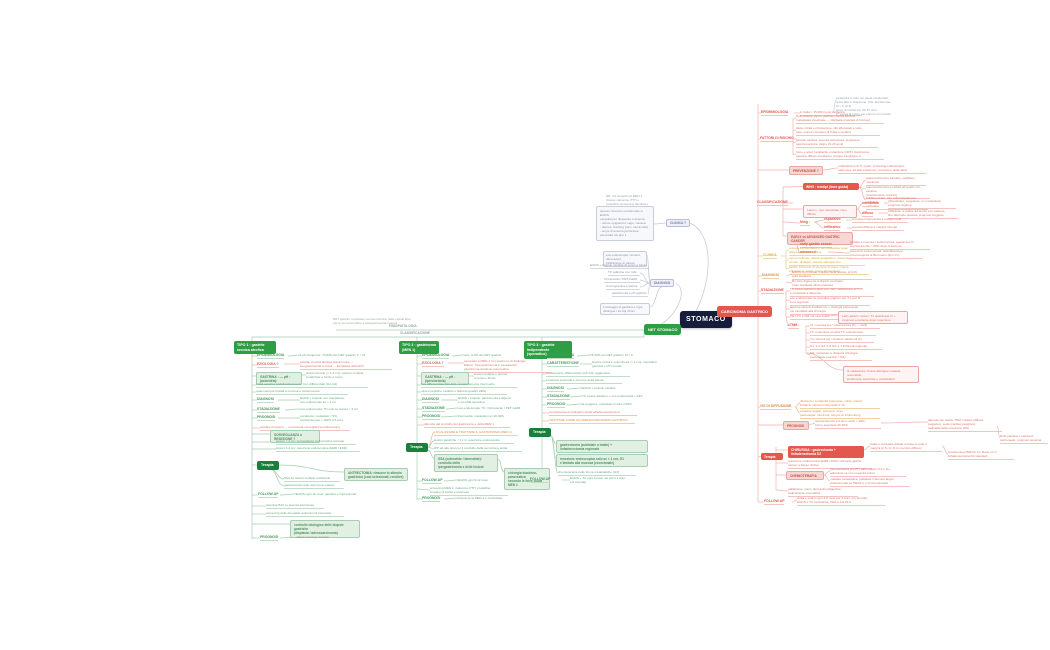 The height and width of the screenshot is (650, 1050). Describe the element at coordinates (816, 245) in the screenshot. I see `map-node-labsalmon: early gastric cancer` at that location.